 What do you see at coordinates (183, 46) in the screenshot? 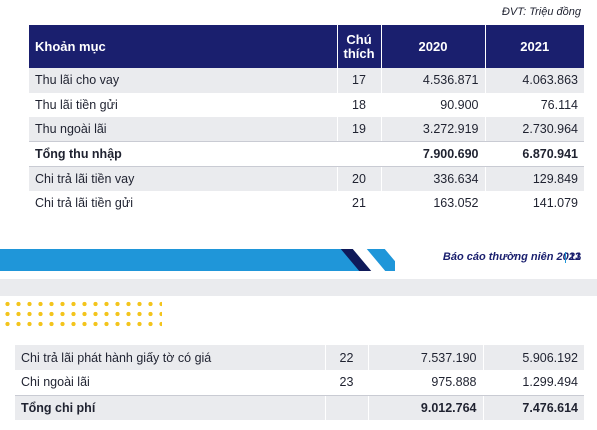
I see `header-item: Khoản mục` at bounding box center [183, 46].